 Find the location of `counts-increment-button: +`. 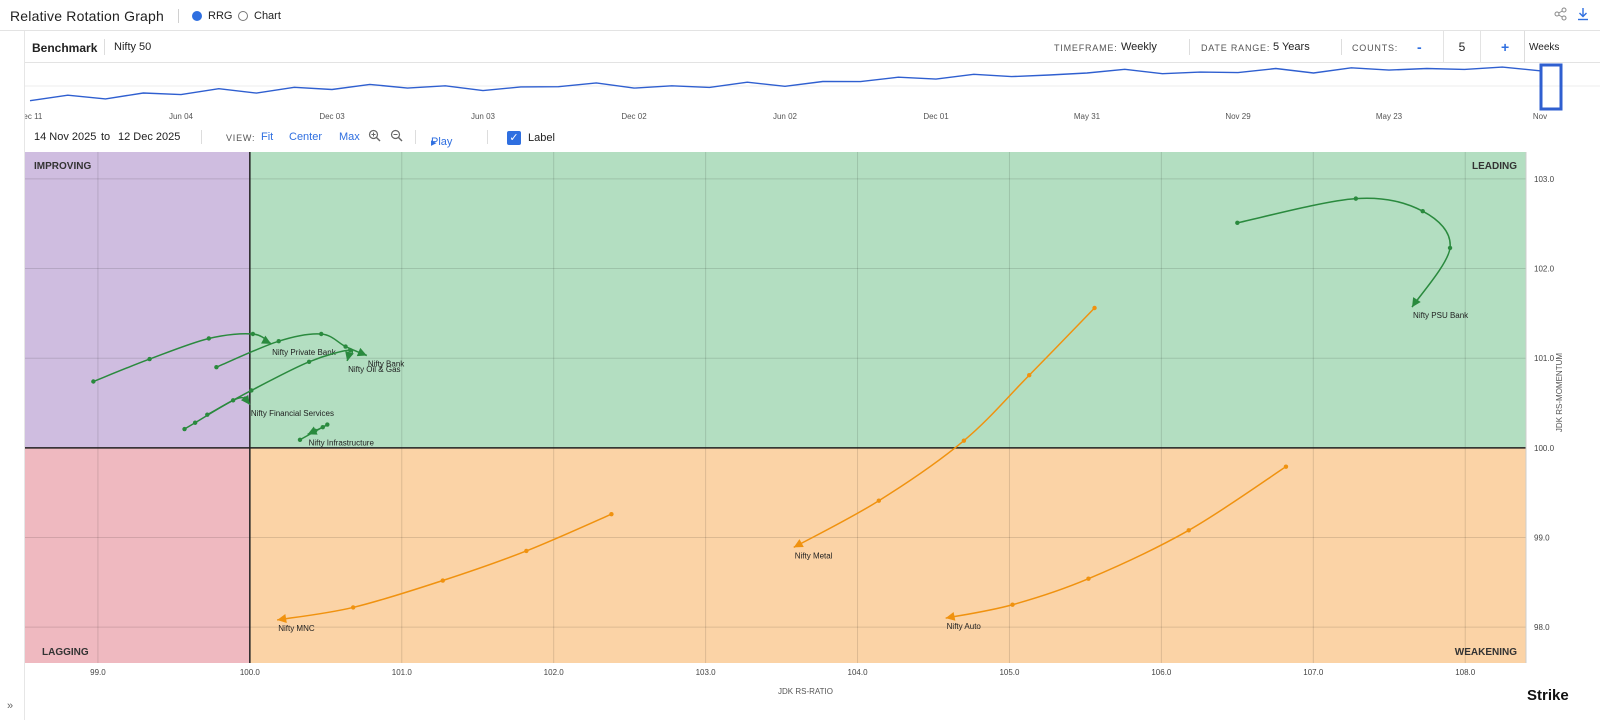

counts-increment-button: + is located at coordinates (1505, 47).